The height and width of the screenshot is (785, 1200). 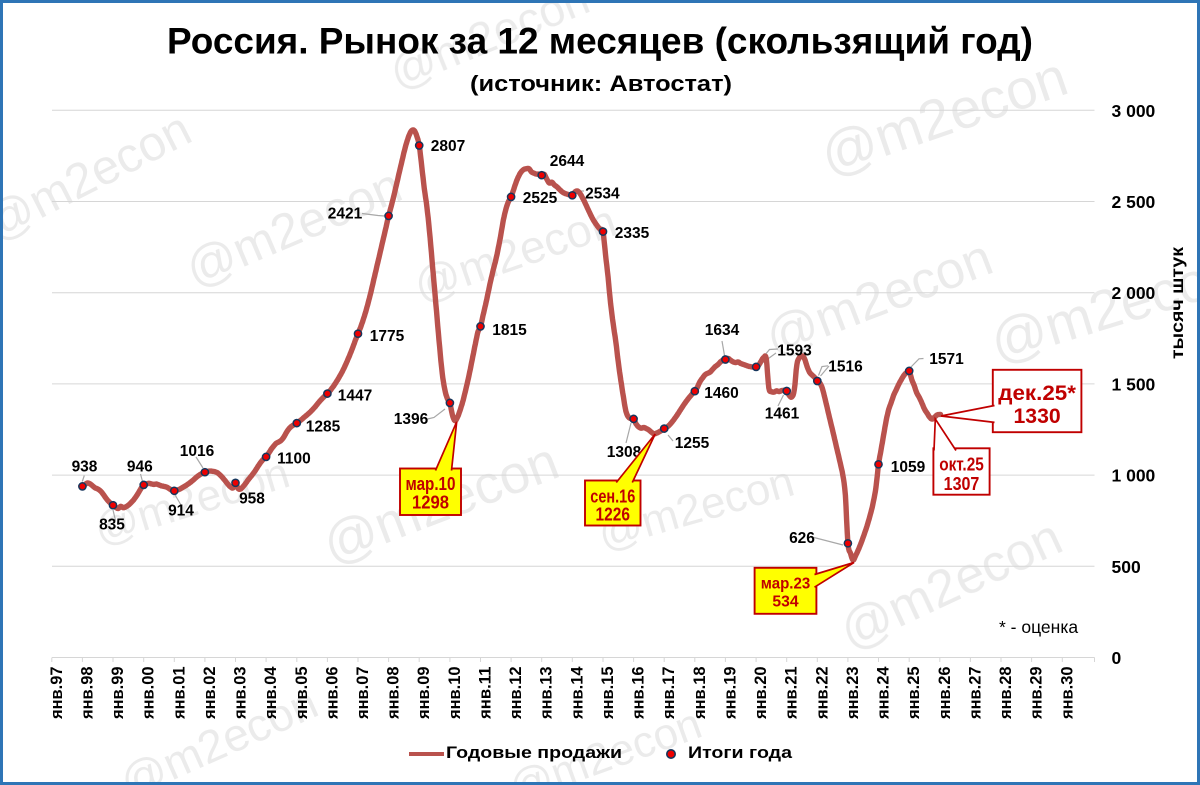 I want to click on svg-text: 1 000, so click(x=1134, y=476).